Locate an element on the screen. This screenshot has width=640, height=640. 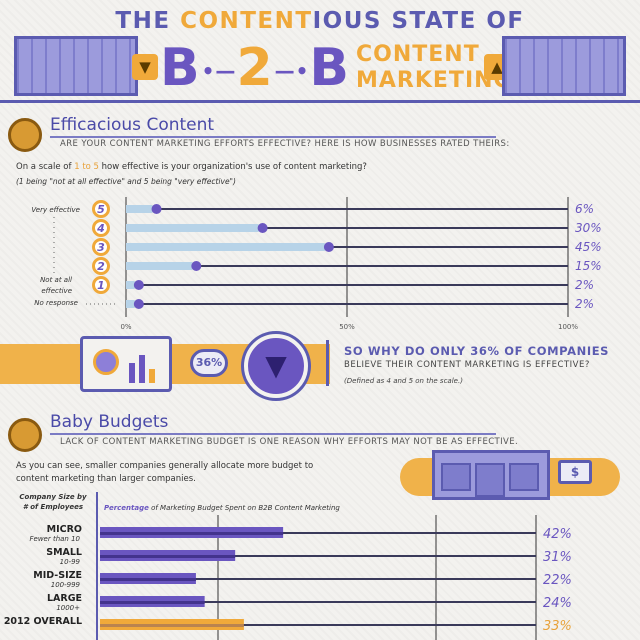
title-part: IOUS STATE OF is located at coordinates (418, 21).